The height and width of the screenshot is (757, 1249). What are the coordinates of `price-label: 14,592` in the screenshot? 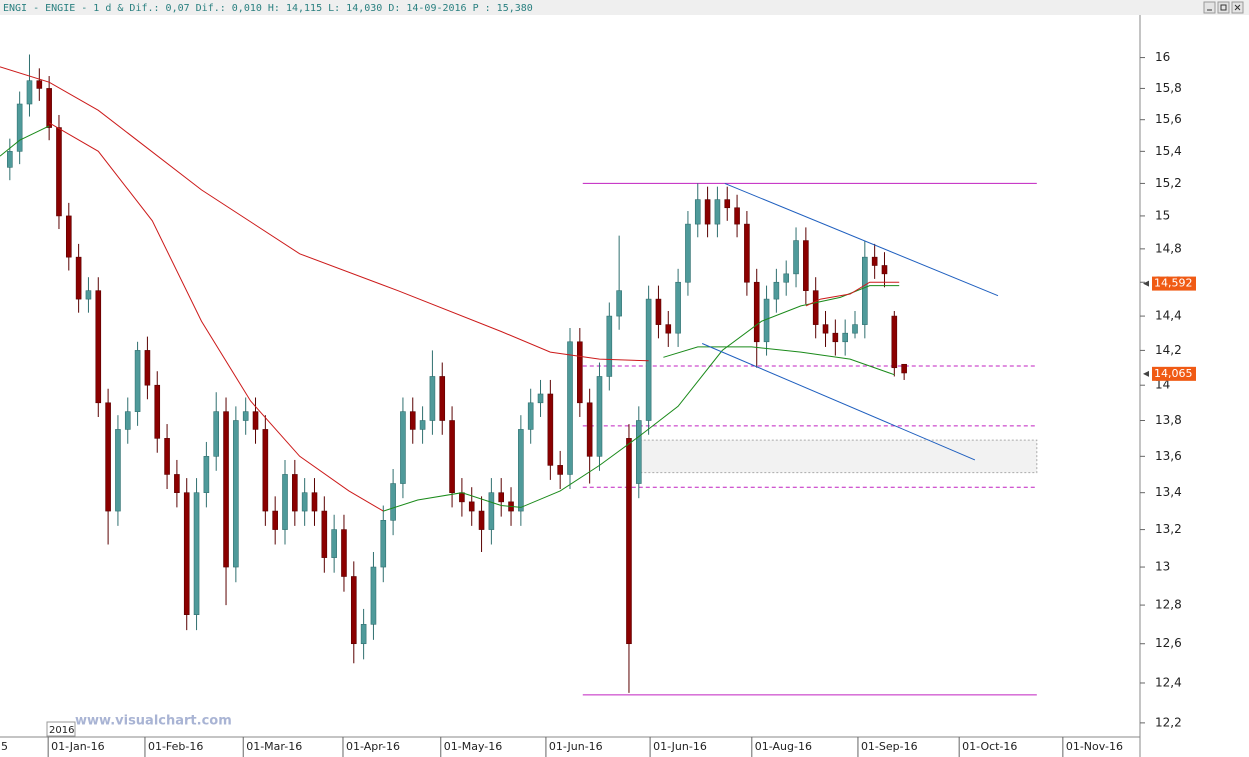 It's located at (1173, 283).